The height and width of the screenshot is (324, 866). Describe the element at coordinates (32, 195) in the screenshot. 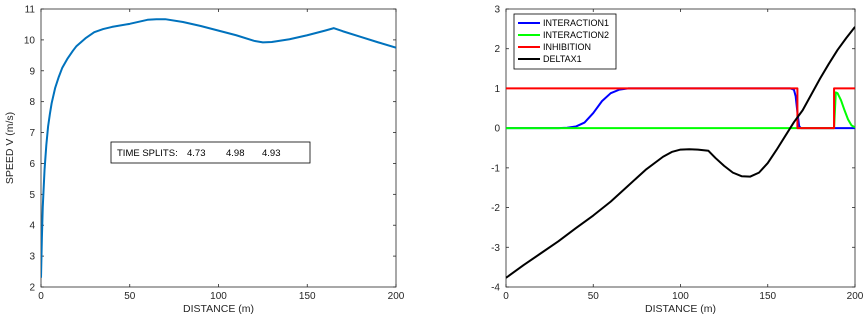

I see `y-tick-label: 5` at that location.